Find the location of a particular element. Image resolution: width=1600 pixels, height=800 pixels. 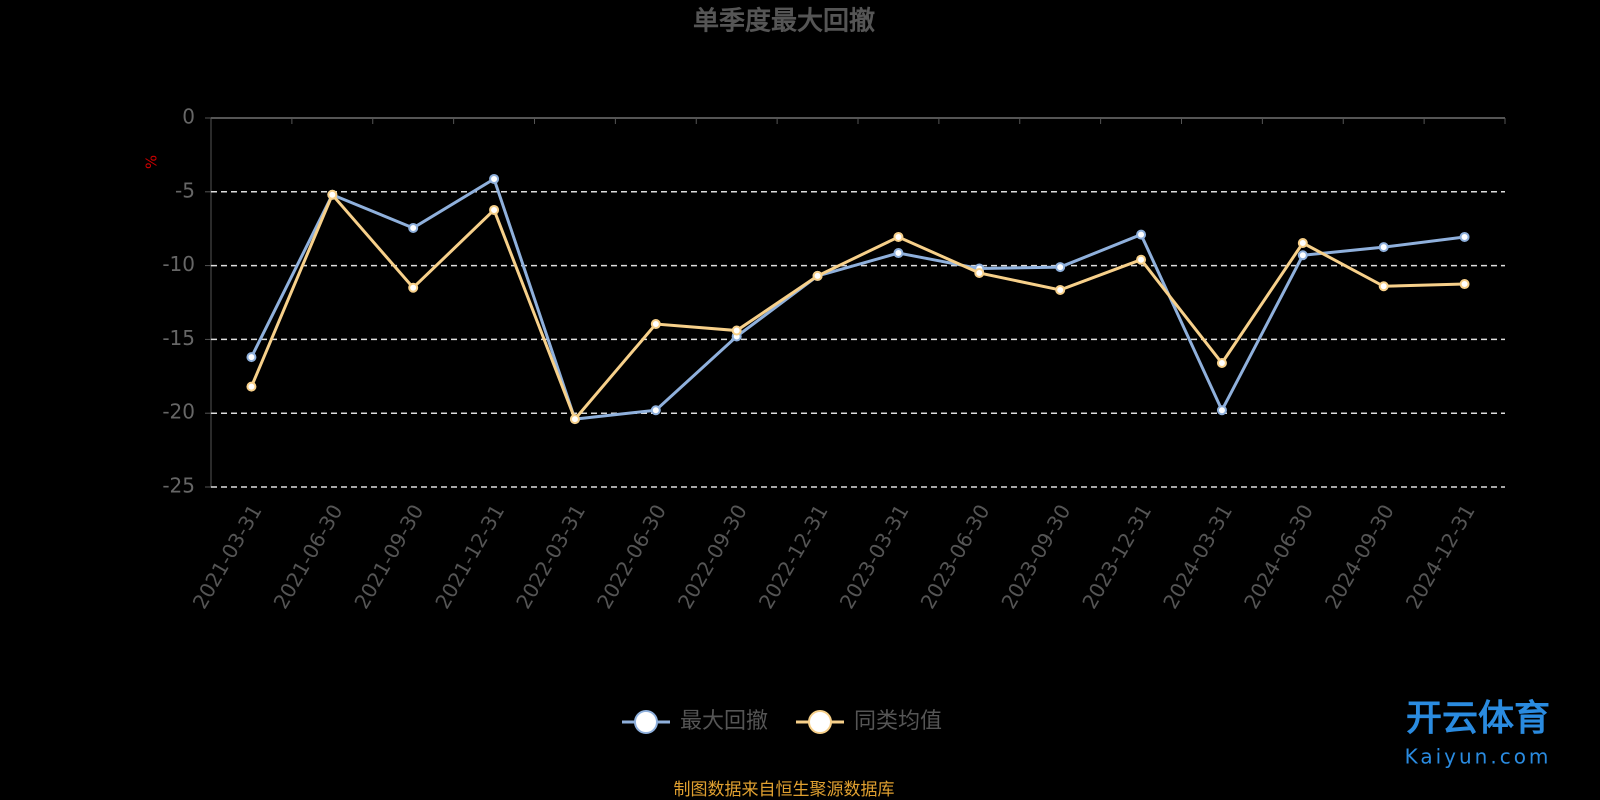

x-tick-label: 2021-12-31 is located at coordinates (469, 556).